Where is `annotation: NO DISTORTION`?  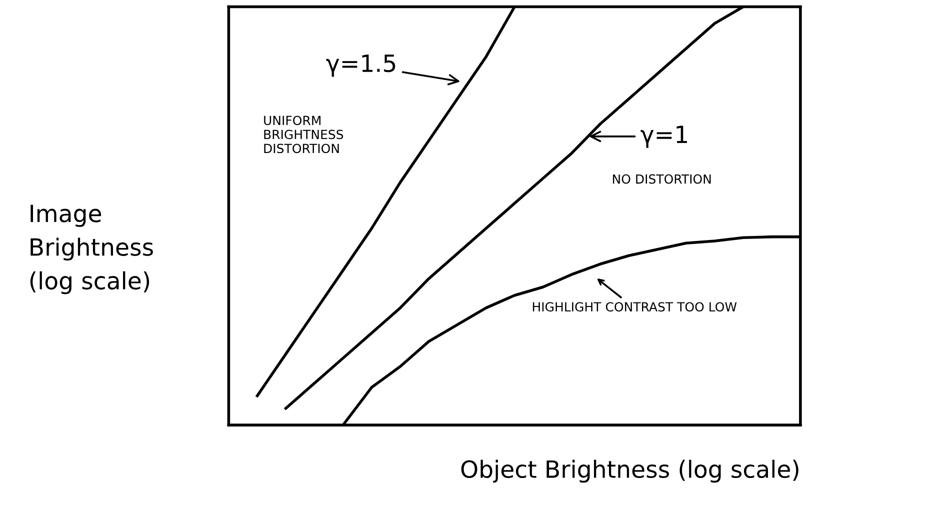 annotation: NO DISTORTION is located at coordinates (661, 179).